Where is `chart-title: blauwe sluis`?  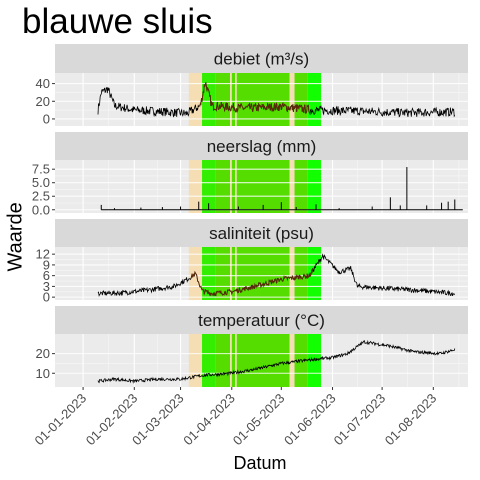 chart-title: blauwe sluis is located at coordinates (117, 21).